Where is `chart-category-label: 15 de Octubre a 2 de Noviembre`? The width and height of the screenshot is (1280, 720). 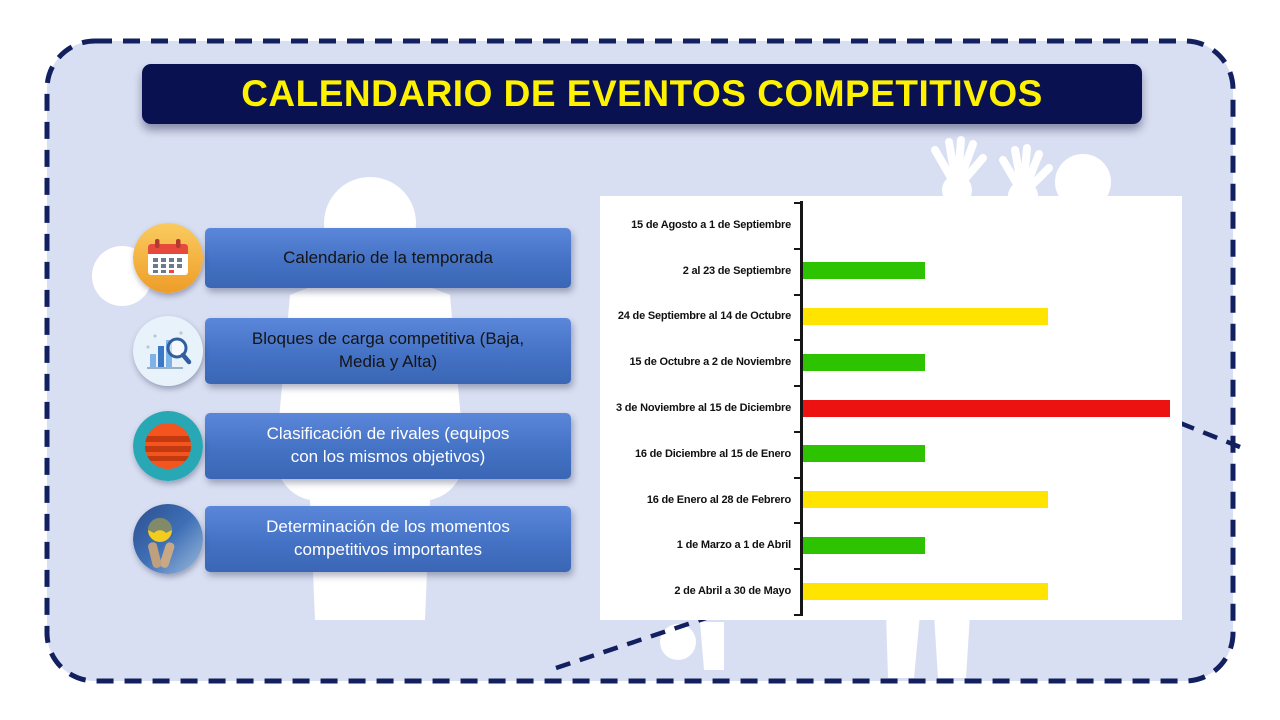
chart-category-label: 15 de Octubre a 2 de Noviembre is located at coordinates (710, 362).